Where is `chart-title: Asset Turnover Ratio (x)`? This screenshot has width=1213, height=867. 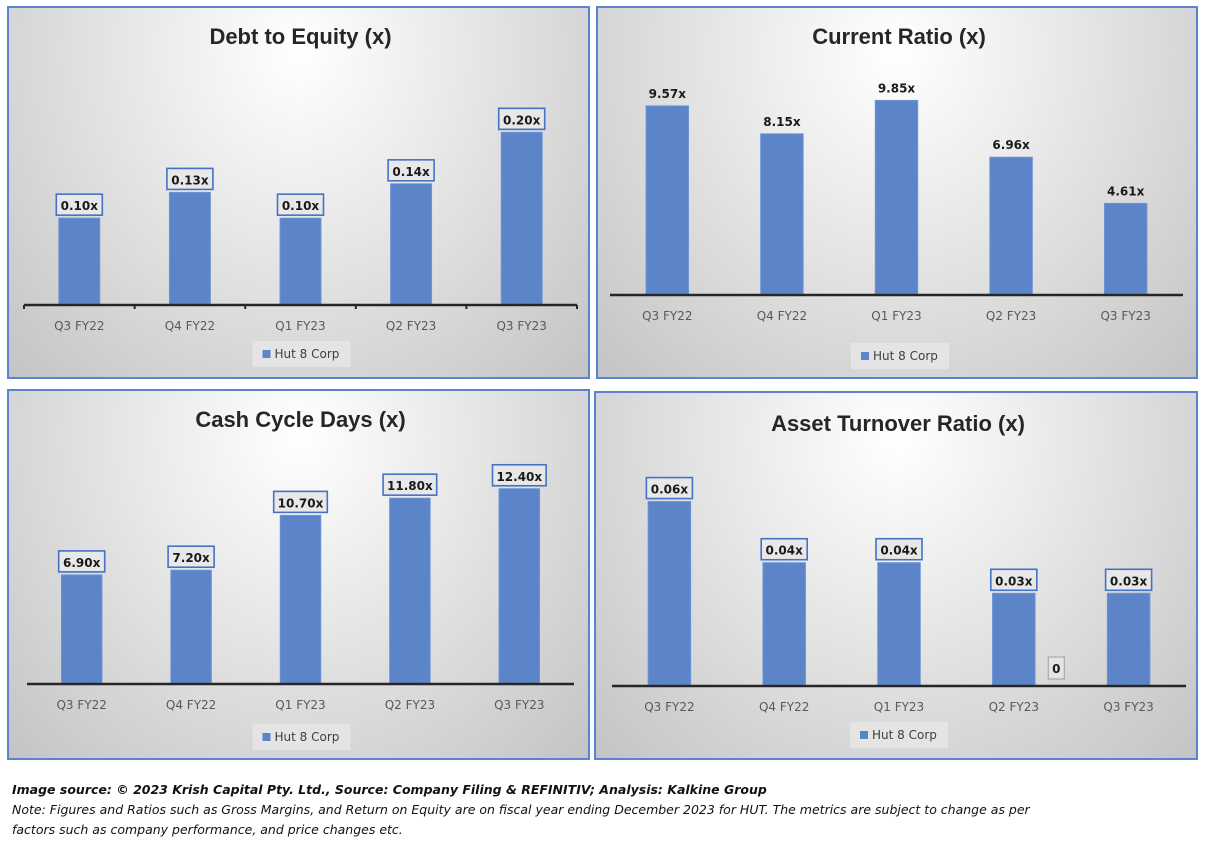
chart-title: Asset Turnover Ratio (x) is located at coordinates (898, 423).